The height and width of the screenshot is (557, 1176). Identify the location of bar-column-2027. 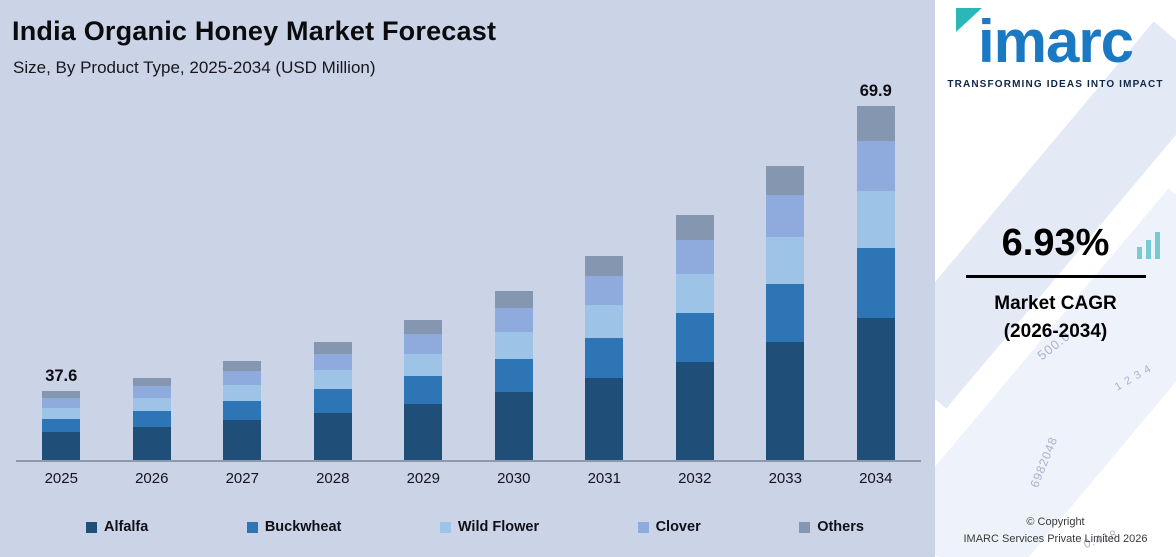
(242, 410).